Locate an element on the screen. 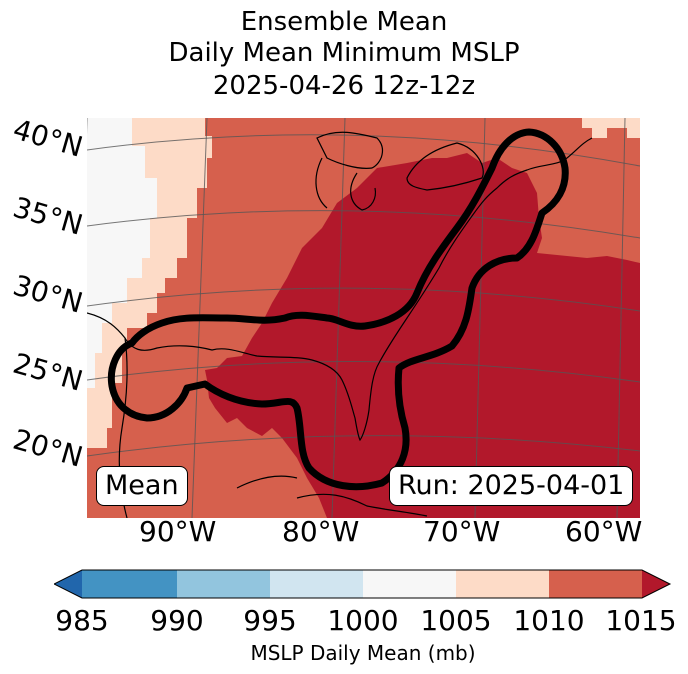  lon-label-70w: 70°W is located at coordinates (462, 531).